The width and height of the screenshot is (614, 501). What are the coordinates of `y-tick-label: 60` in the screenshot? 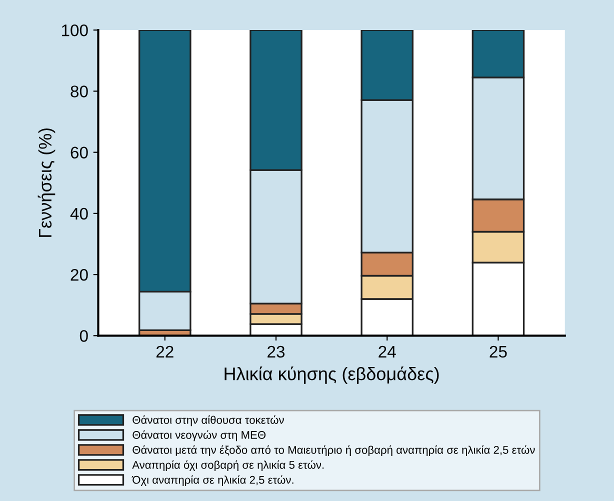 It's located at (79, 152).